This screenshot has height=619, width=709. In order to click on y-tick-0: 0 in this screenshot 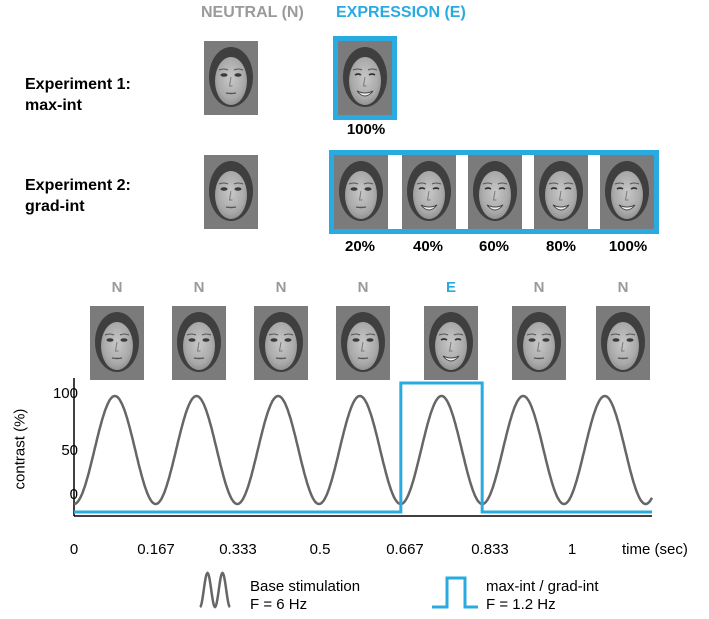, I will do `click(73, 494)`.